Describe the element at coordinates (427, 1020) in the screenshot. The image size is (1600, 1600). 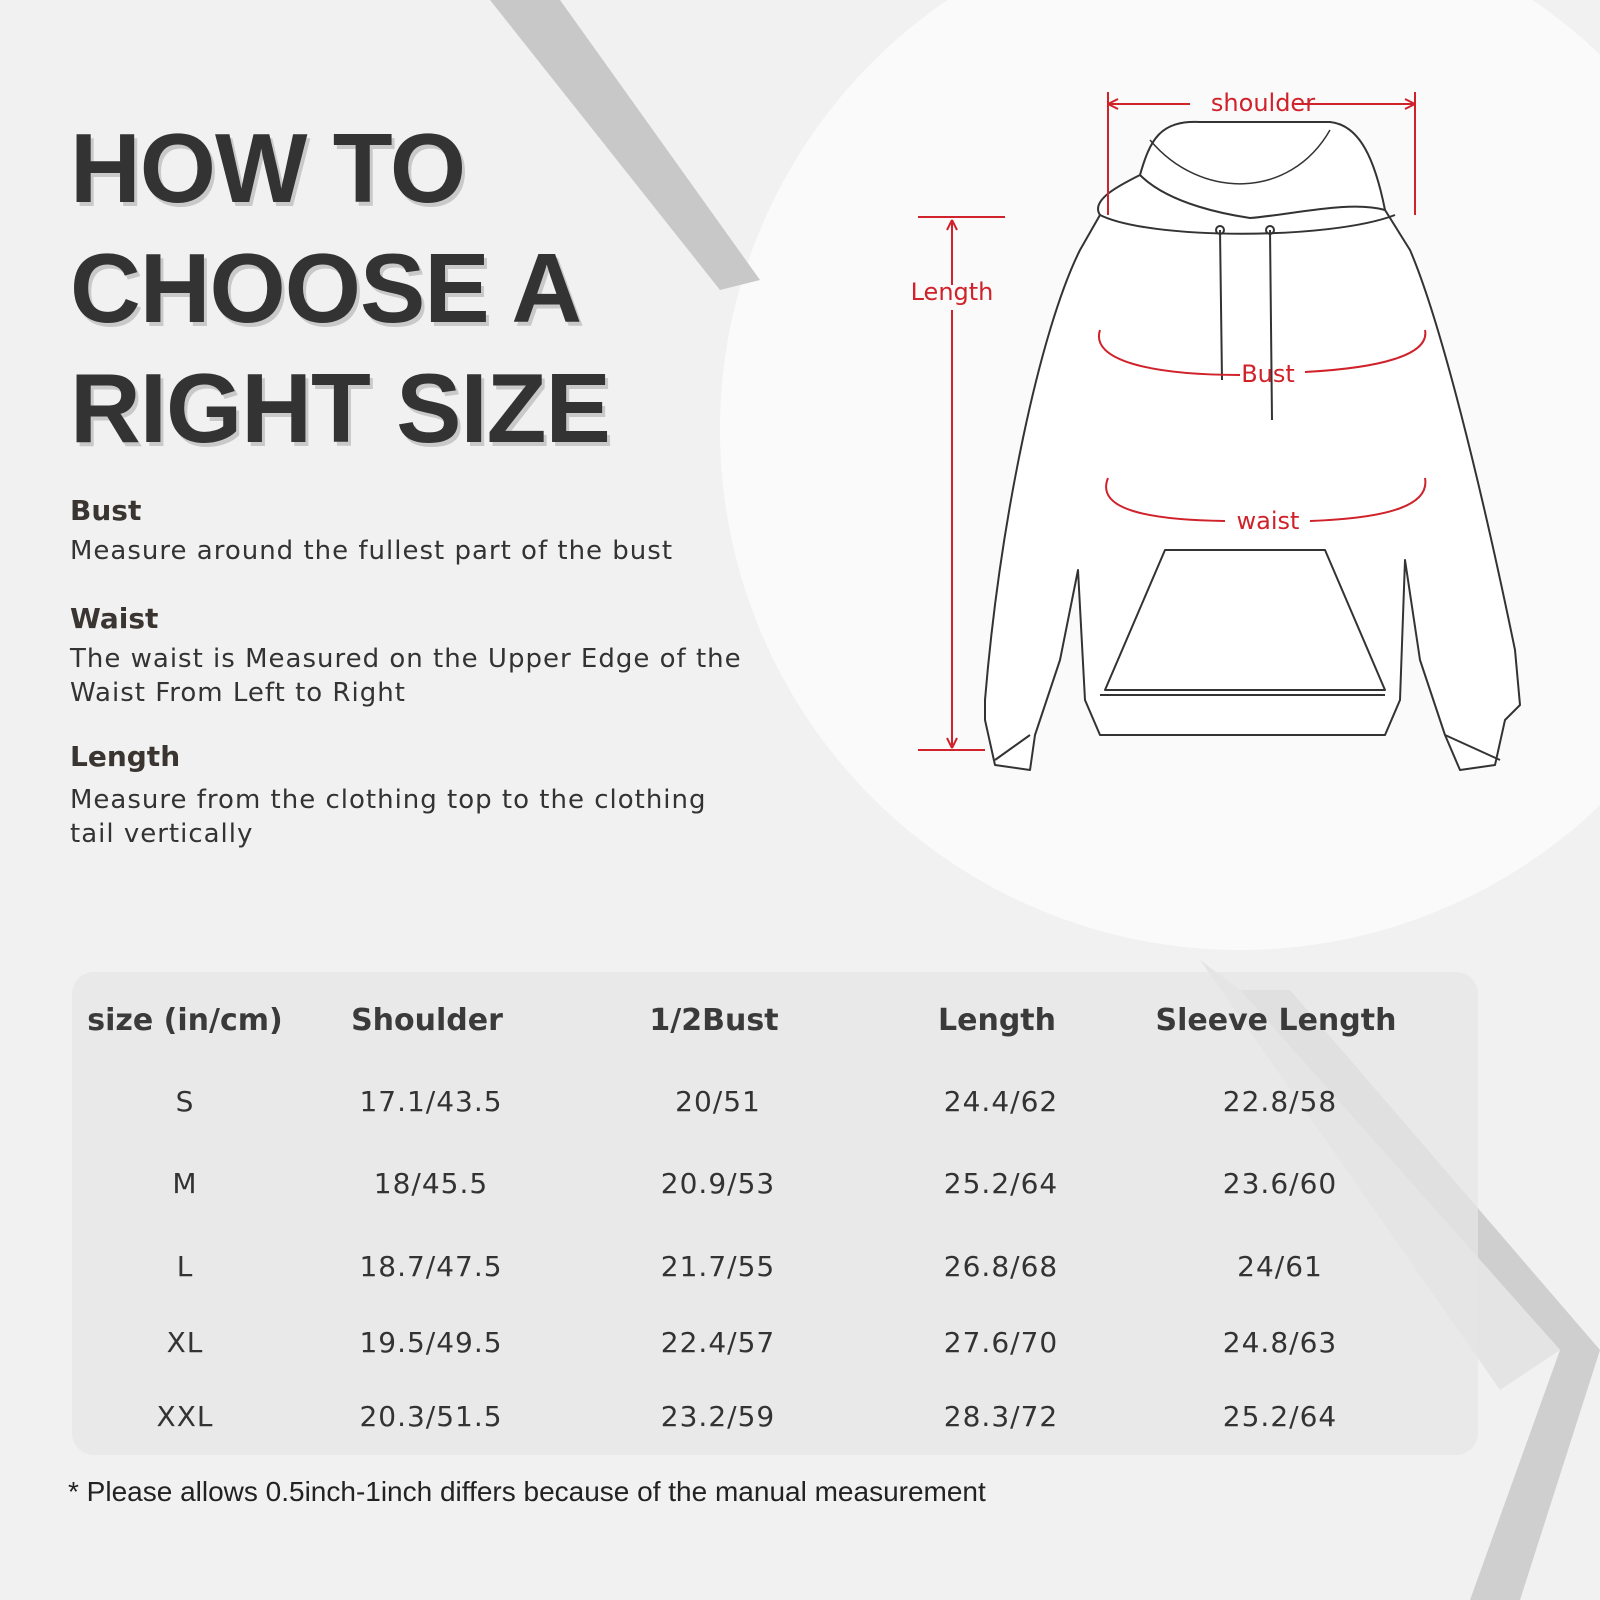
I see `table-header: Shoulder` at that location.